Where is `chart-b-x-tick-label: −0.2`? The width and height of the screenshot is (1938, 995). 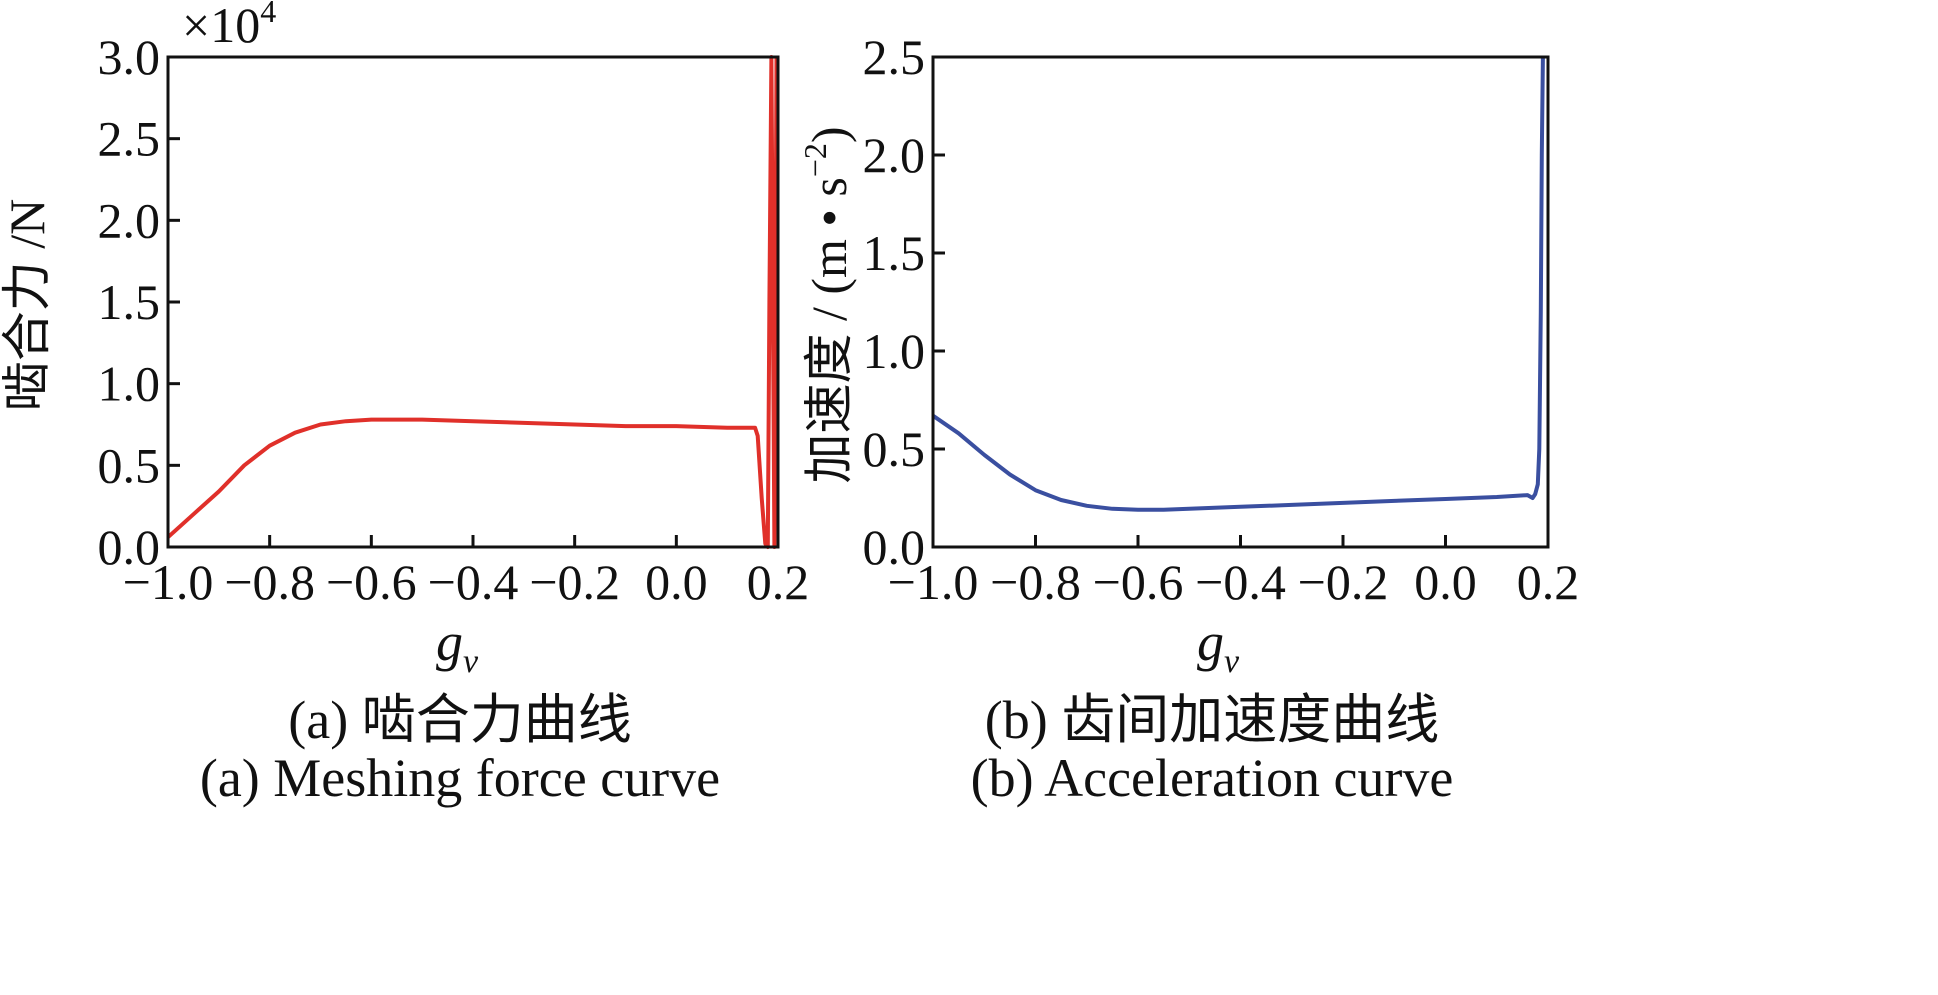
chart-b-x-tick-label: −0.2 is located at coordinates (1343, 582).